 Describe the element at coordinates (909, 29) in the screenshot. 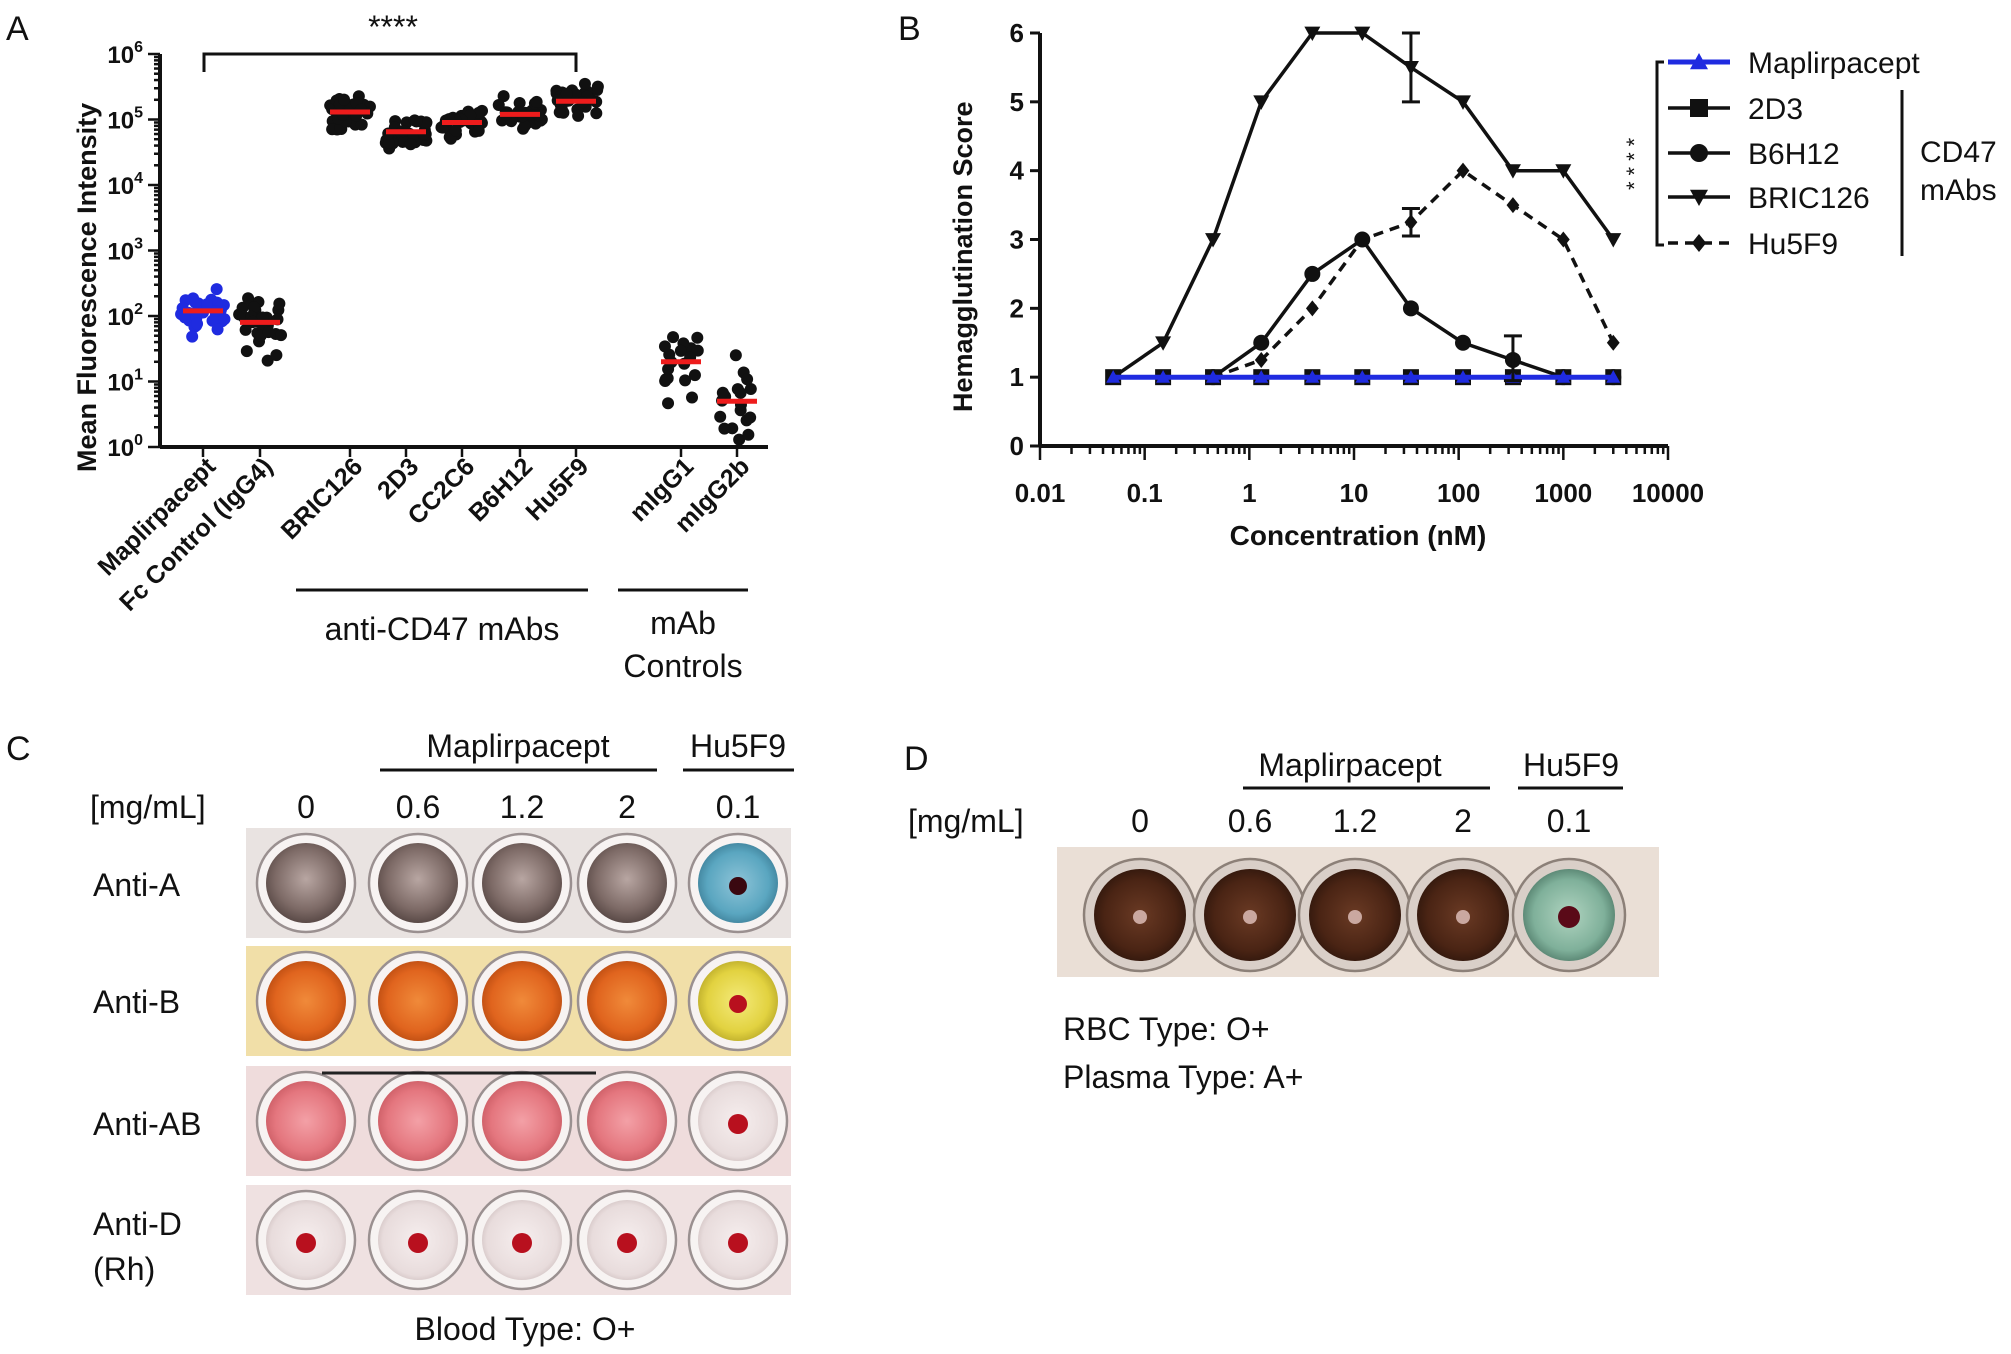

I see `panel-b-label: B` at that location.